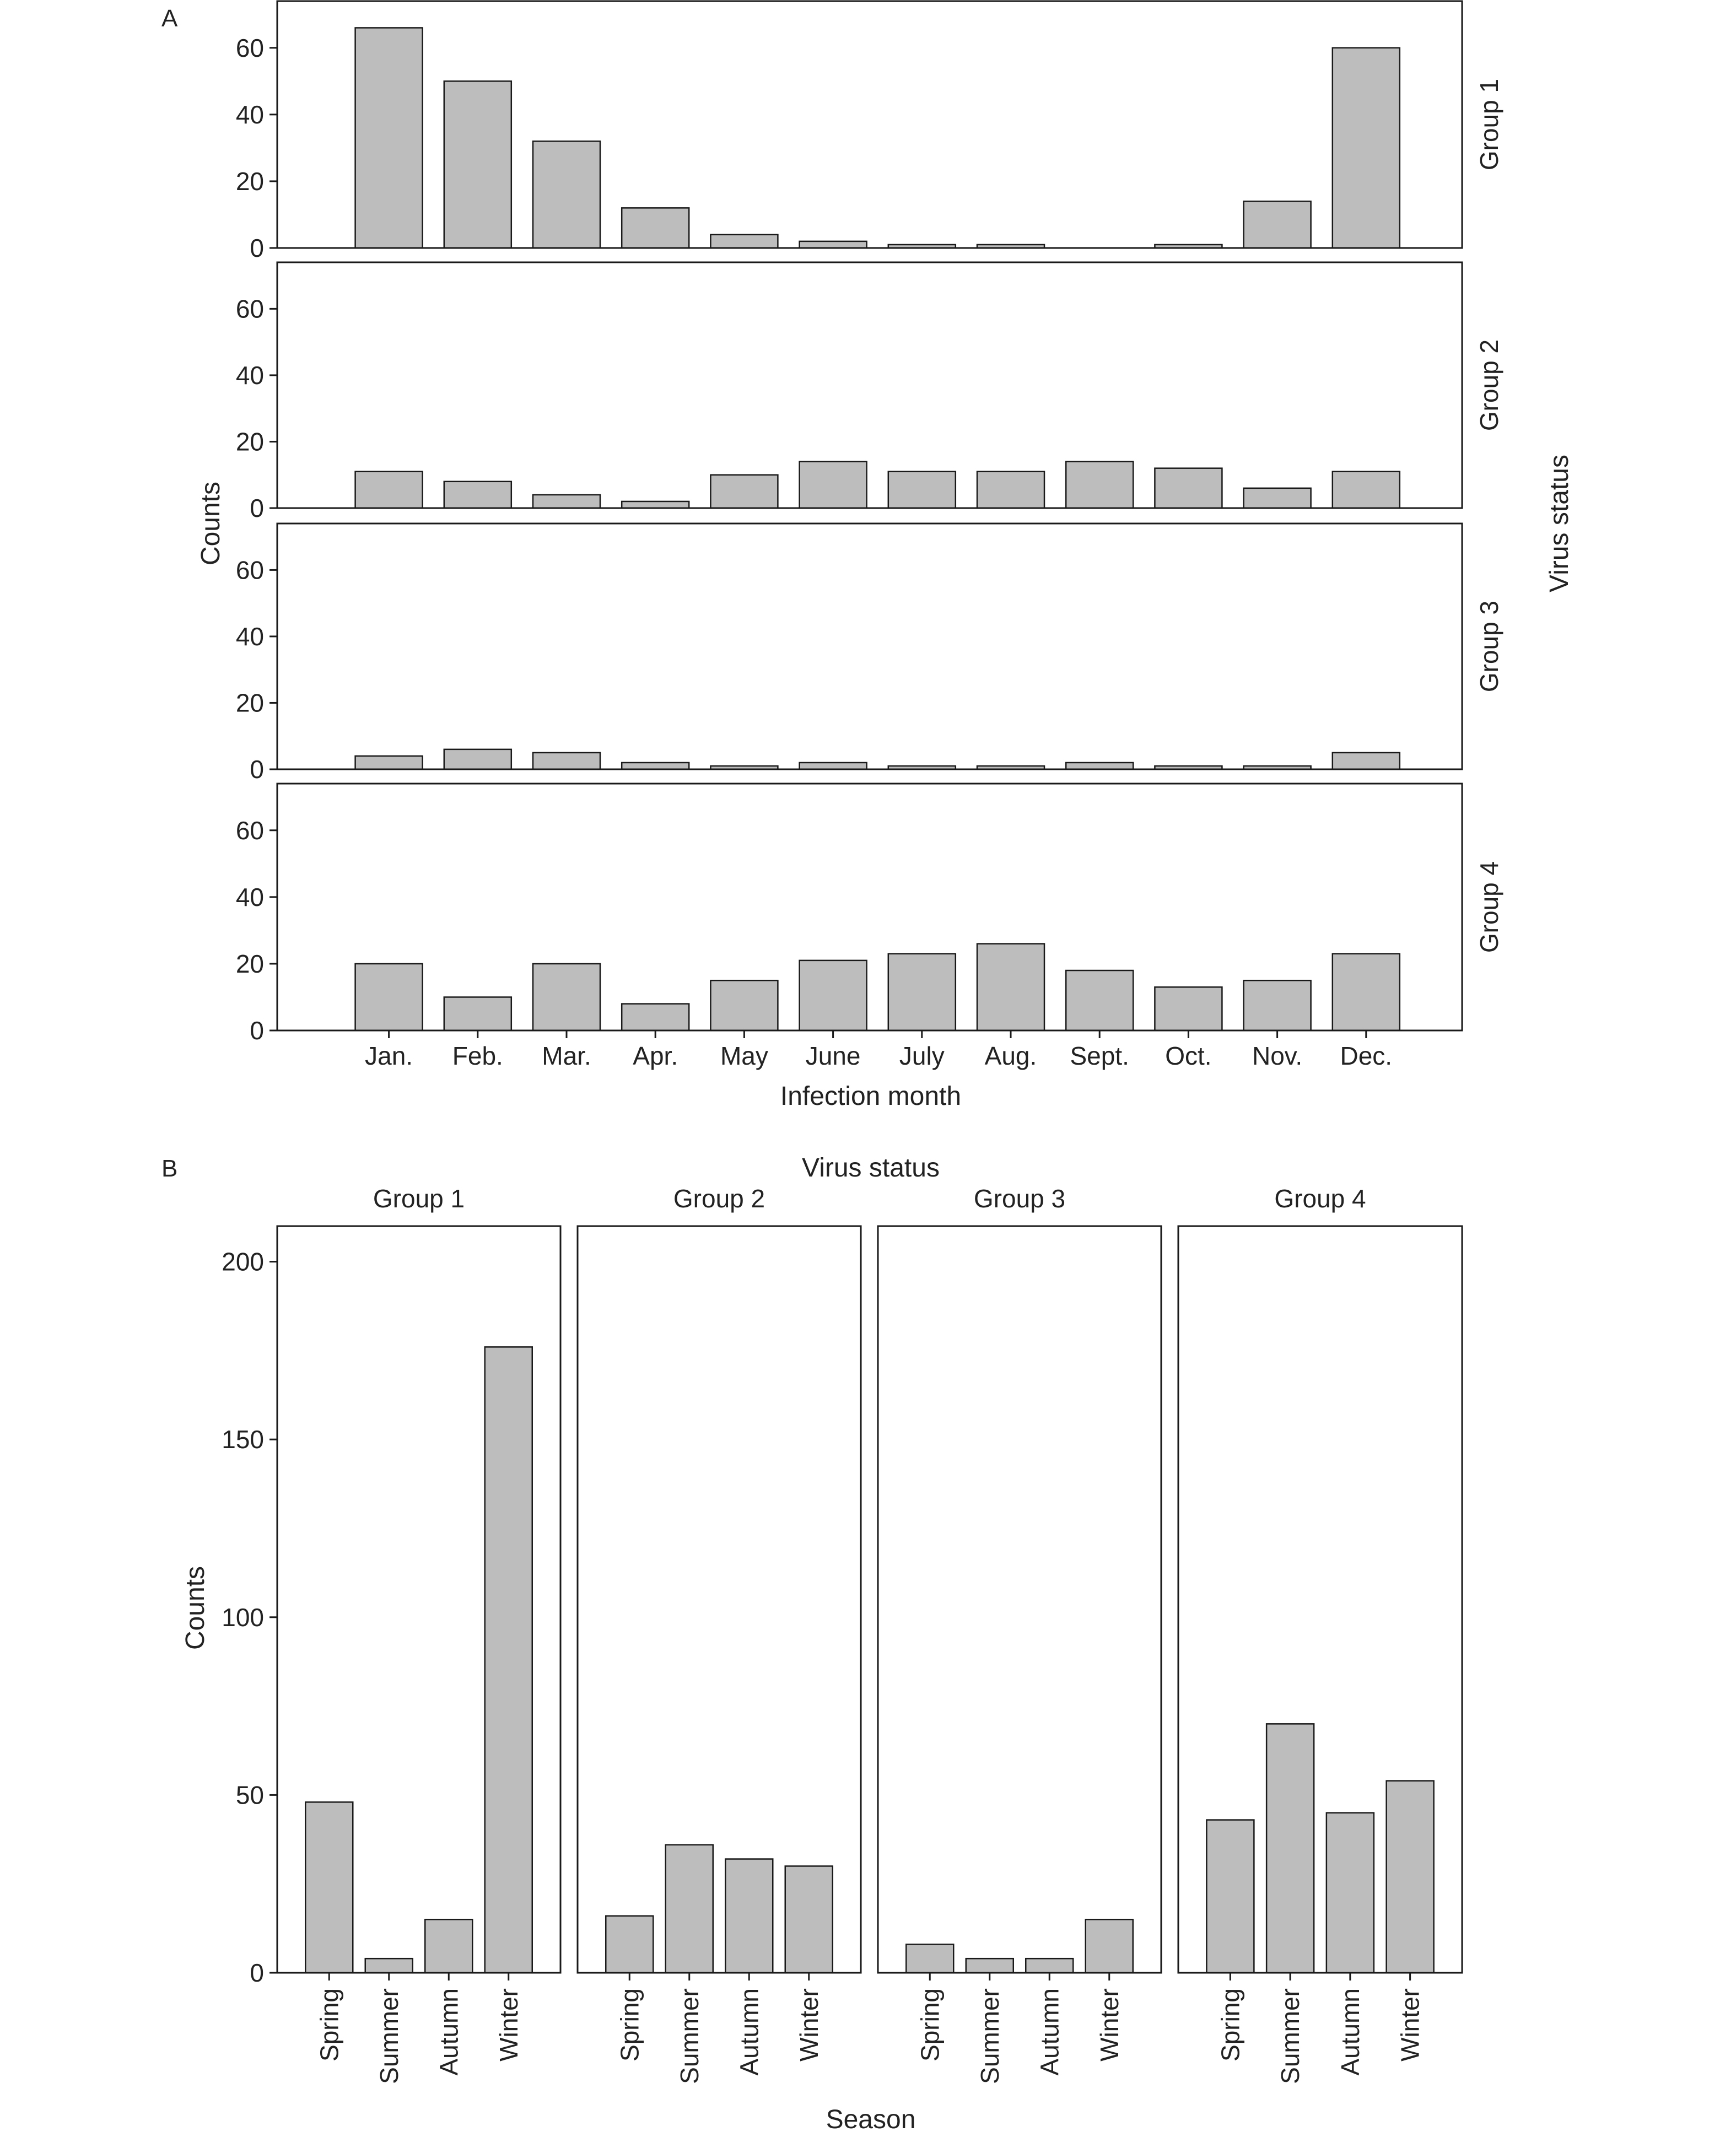 Image resolution: width=1736 pixels, height=2137 pixels. Describe the element at coordinates (257, 508) in the screenshot. I see `y-tick-label-2-0: 0` at that location.